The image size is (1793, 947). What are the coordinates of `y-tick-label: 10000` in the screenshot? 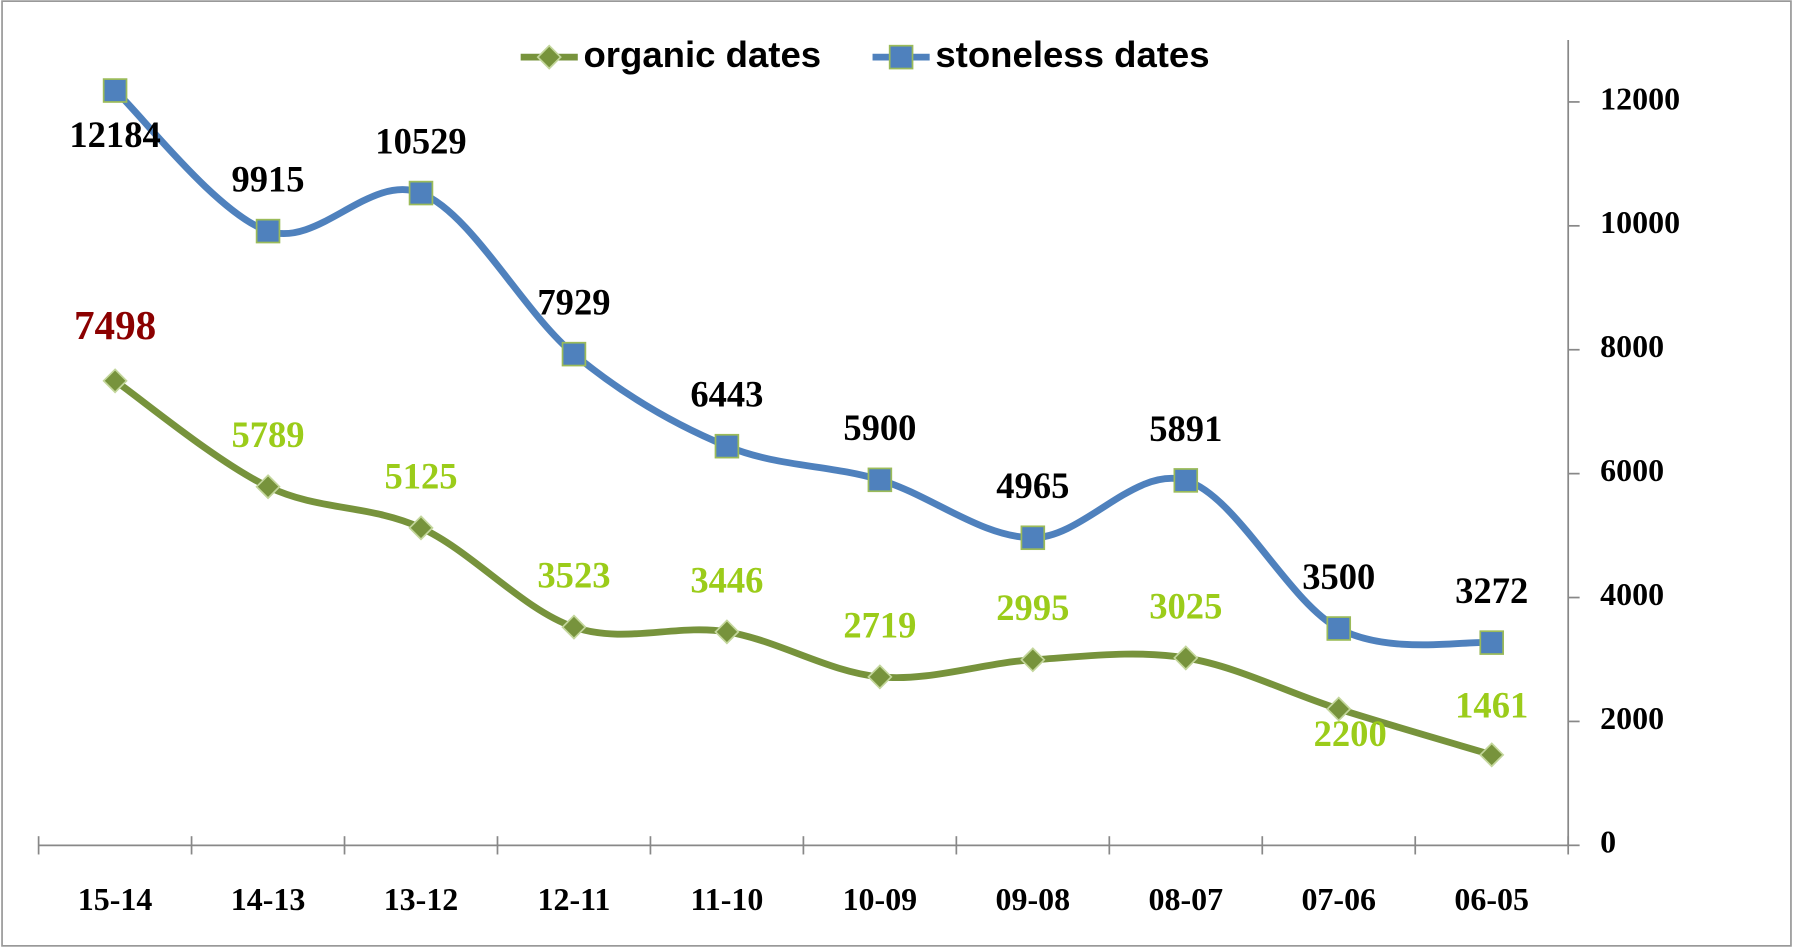 It's located at (1640, 222).